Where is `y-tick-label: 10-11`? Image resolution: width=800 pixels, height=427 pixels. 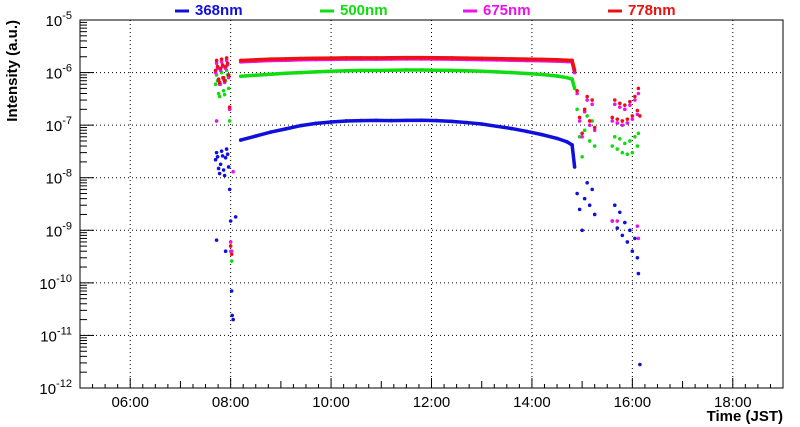 y-tick-label: 10-11 is located at coordinates (56, 335).